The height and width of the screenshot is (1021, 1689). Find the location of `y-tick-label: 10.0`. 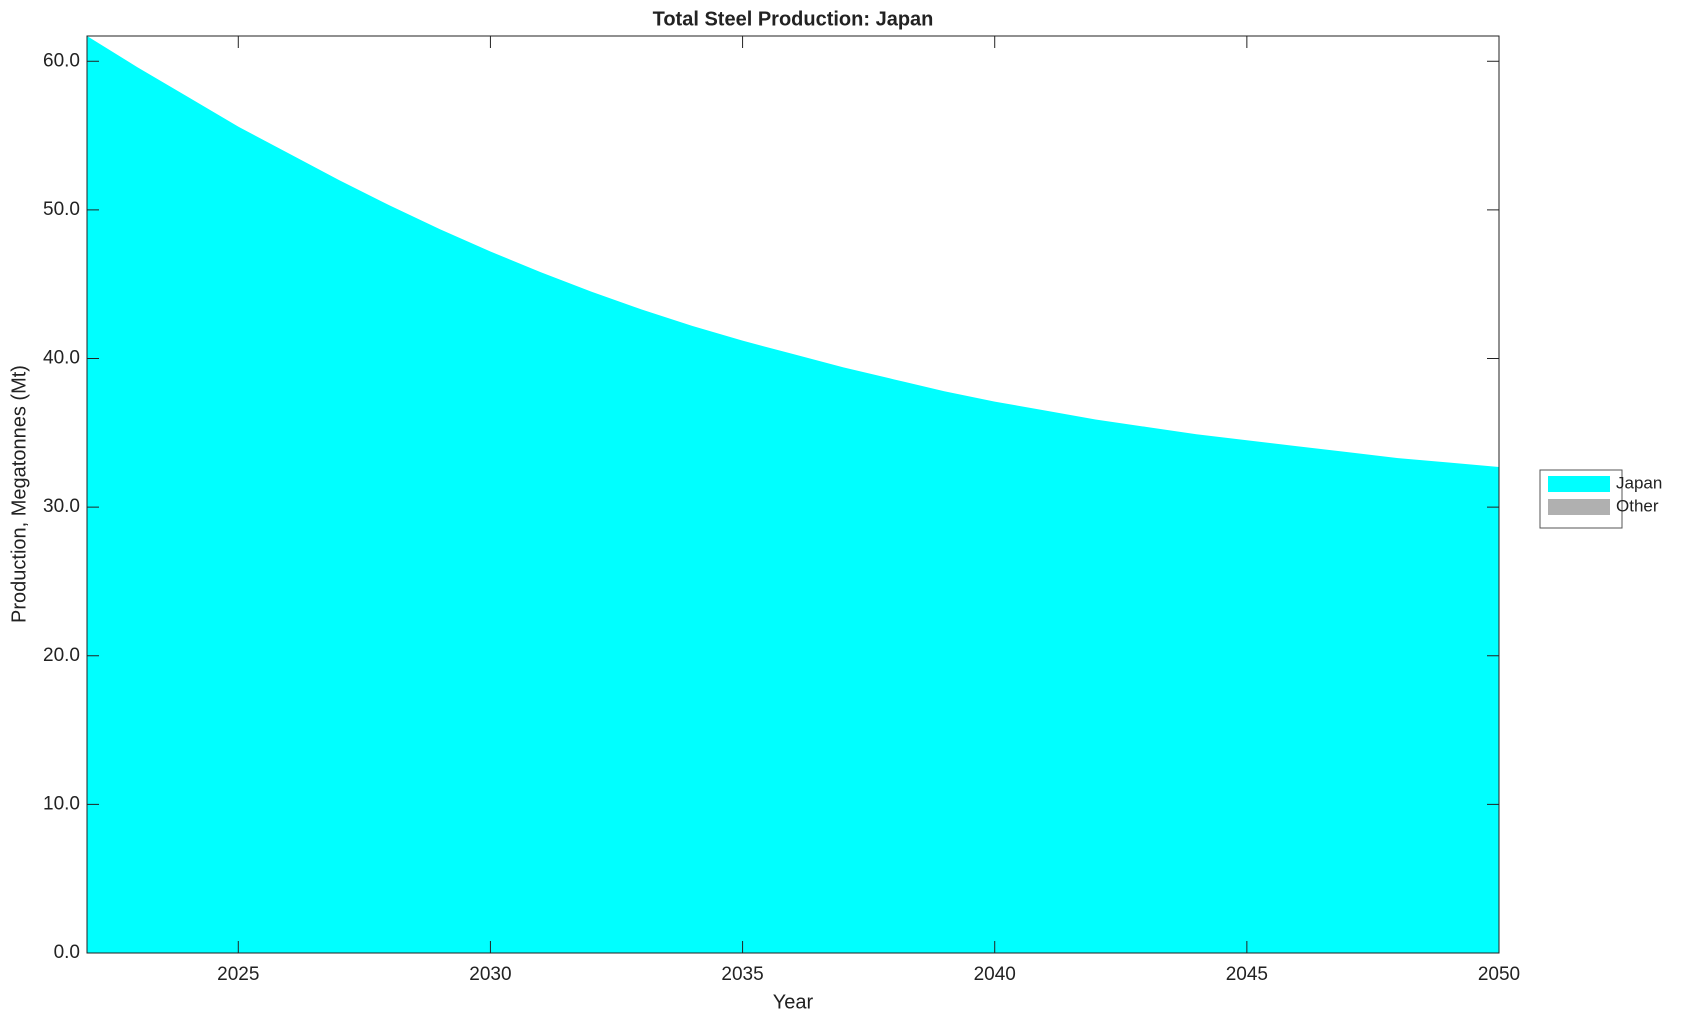

y-tick-label: 10.0 is located at coordinates (61, 803).